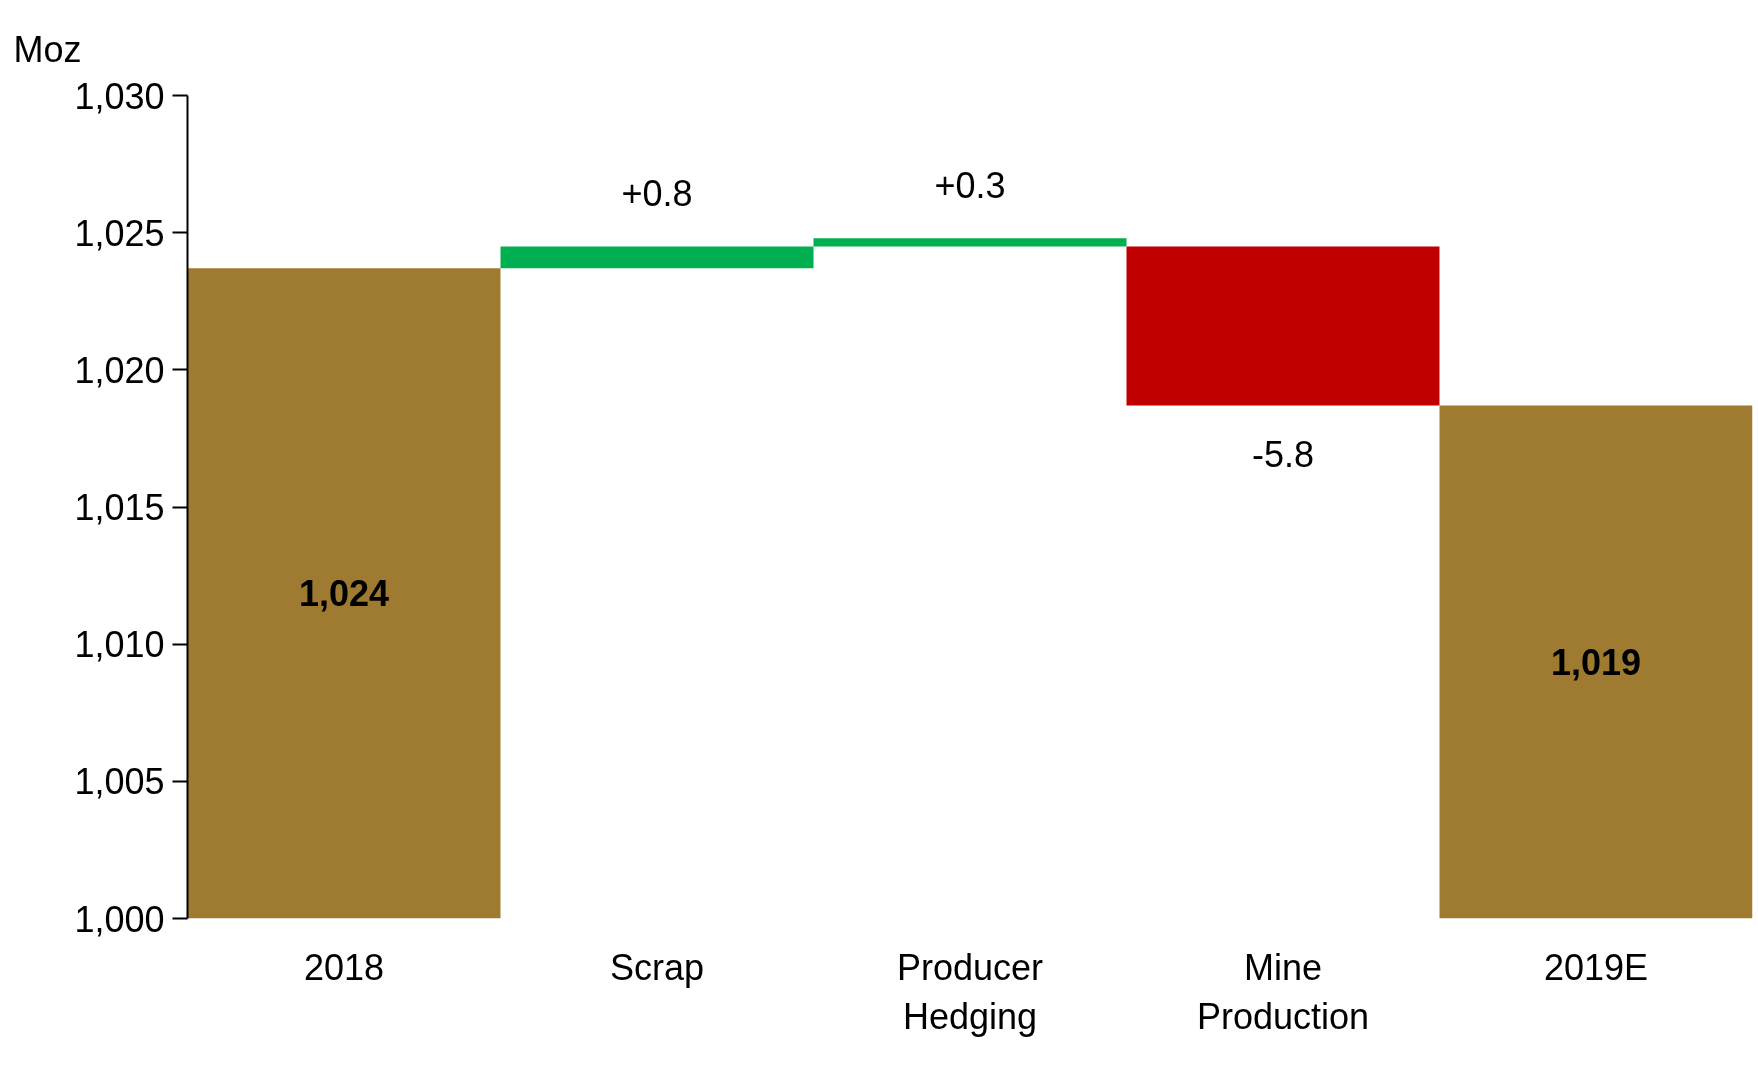 The height and width of the screenshot is (1068, 1758). What do you see at coordinates (344, 594) in the screenshot?
I see `data-label: 1,024` at bounding box center [344, 594].